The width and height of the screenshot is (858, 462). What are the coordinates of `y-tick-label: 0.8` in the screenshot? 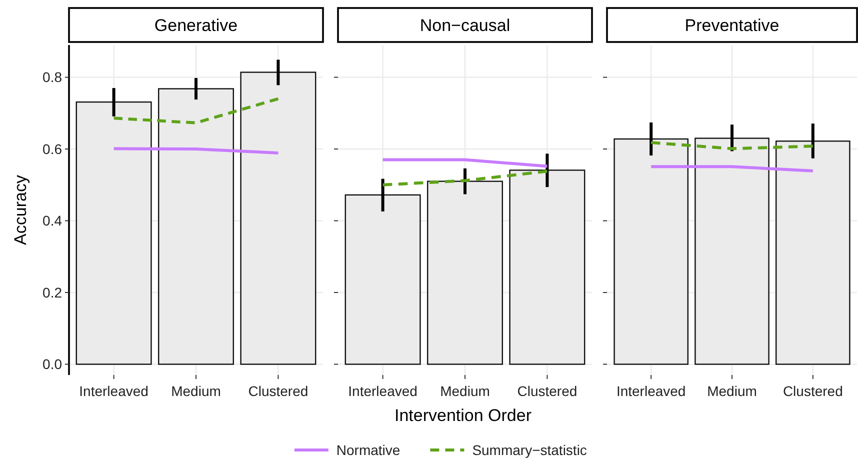 It's located at (52, 77).